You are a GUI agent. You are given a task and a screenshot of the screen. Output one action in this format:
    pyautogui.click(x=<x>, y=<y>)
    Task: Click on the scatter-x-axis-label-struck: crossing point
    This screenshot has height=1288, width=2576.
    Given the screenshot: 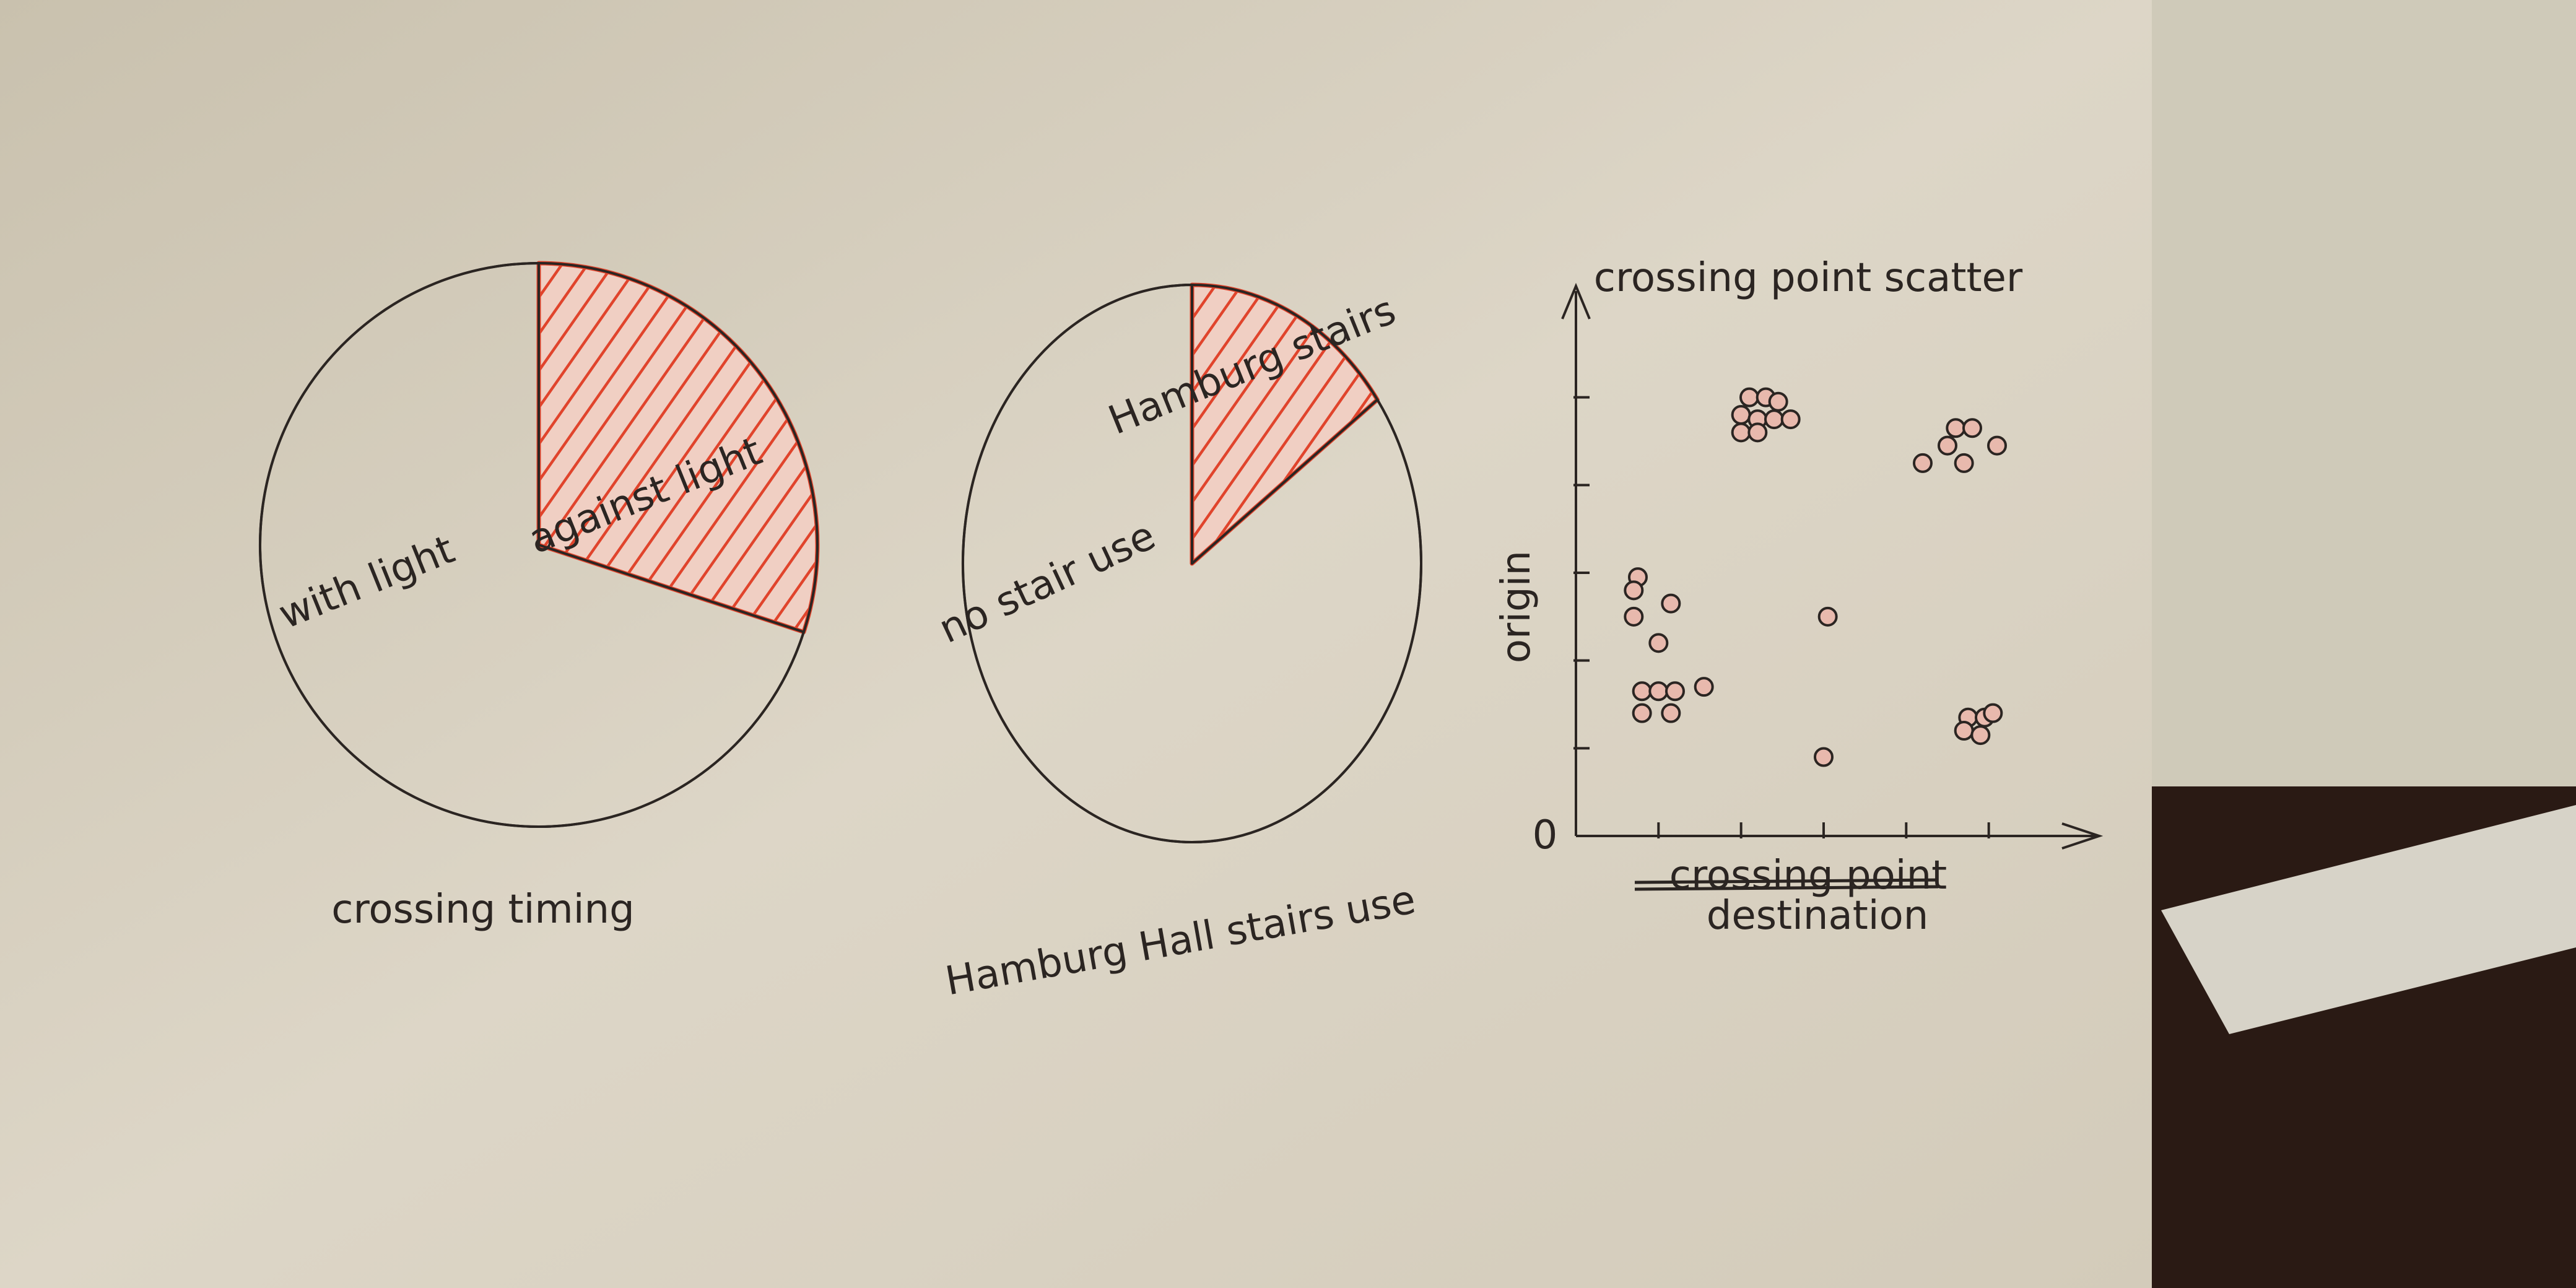 What is the action you would take?
    pyautogui.click(x=1790, y=876)
    